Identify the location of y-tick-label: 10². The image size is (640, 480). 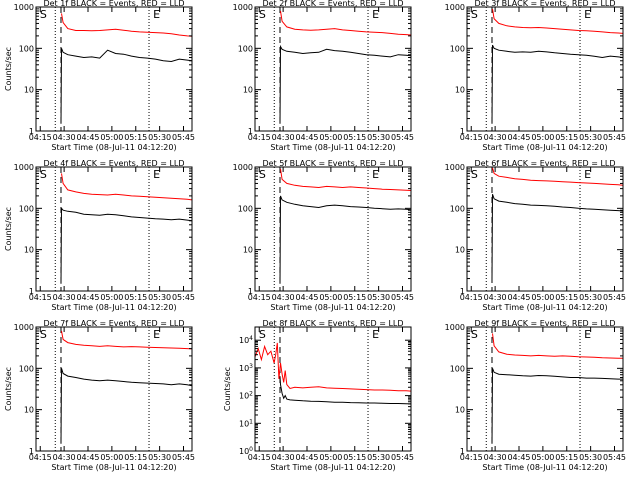
(246, 396).